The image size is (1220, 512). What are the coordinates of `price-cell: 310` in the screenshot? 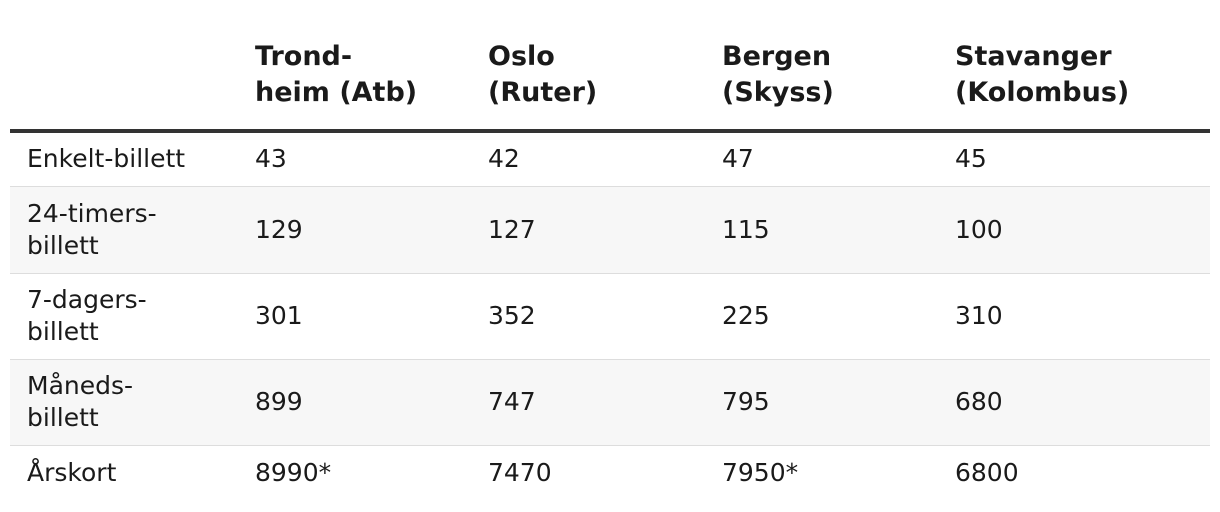 It's located at (1082, 316).